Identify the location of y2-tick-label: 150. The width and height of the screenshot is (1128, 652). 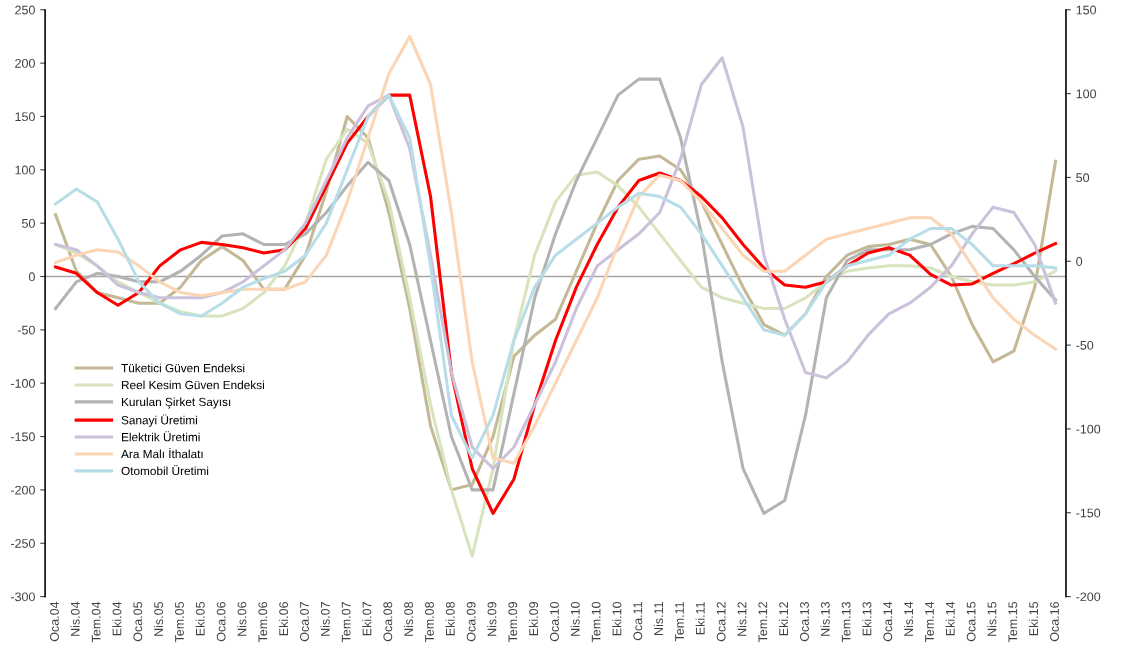
(1086, 10).